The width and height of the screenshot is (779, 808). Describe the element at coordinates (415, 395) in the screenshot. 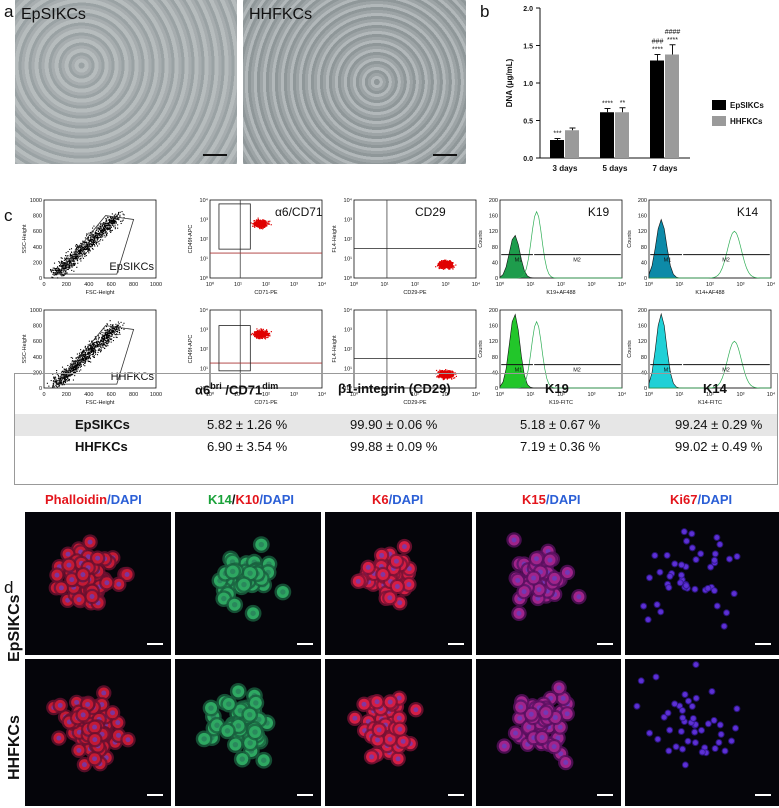

I see `x-tick-label: 10²` at that location.